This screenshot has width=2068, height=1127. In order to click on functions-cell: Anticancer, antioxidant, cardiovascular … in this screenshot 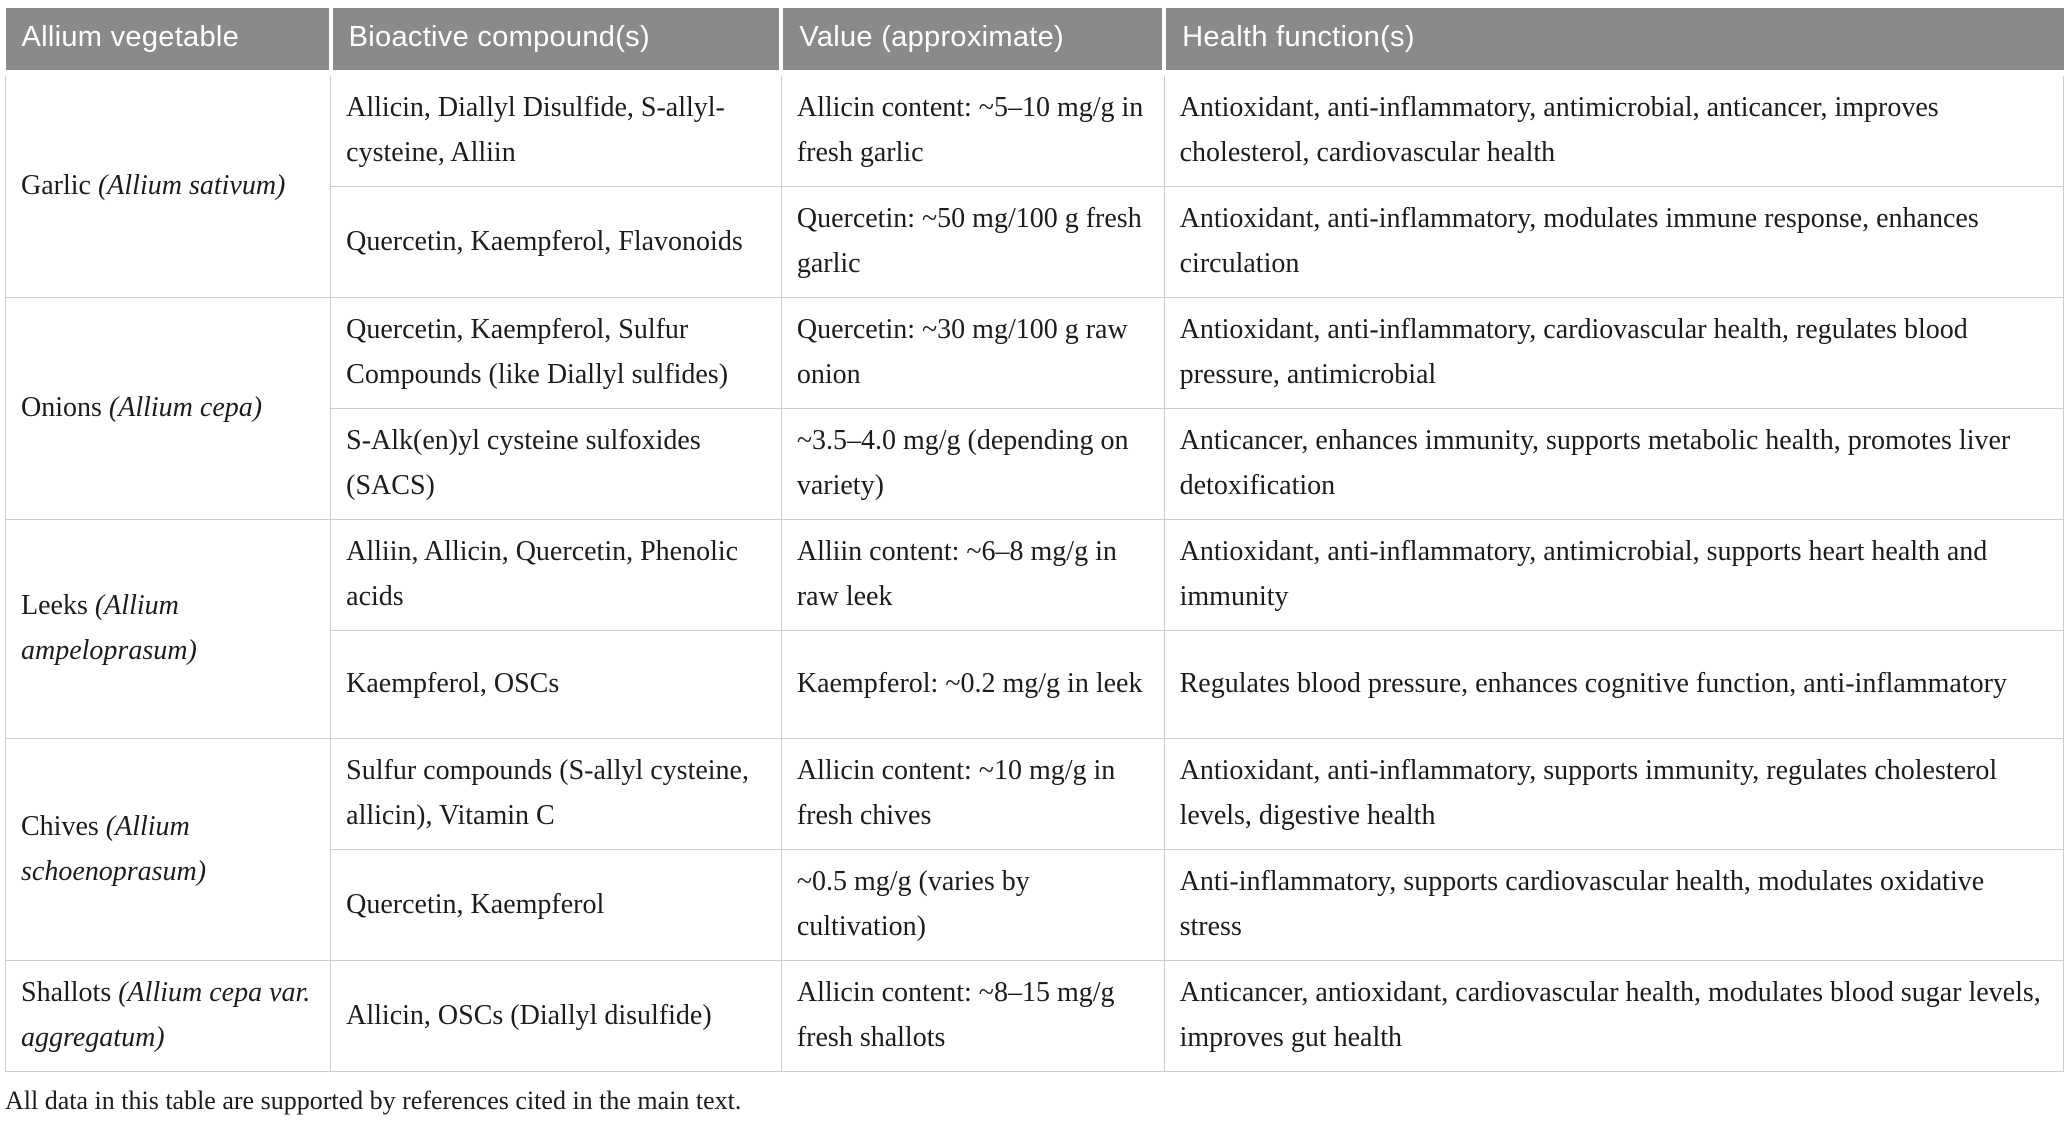, I will do `click(1614, 1016)`.